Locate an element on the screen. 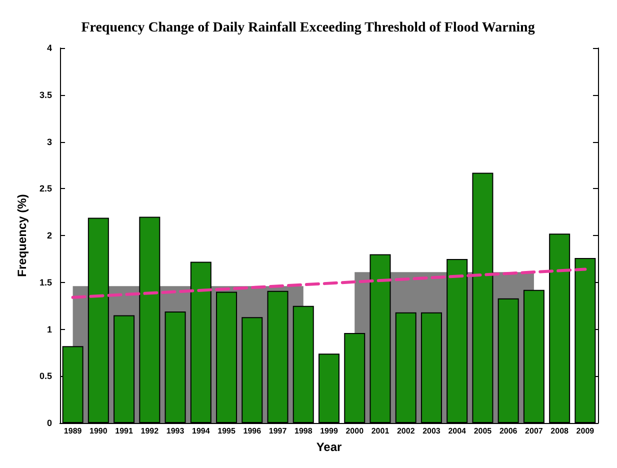  y-tick-label: 1.5 is located at coordinates (45, 282).